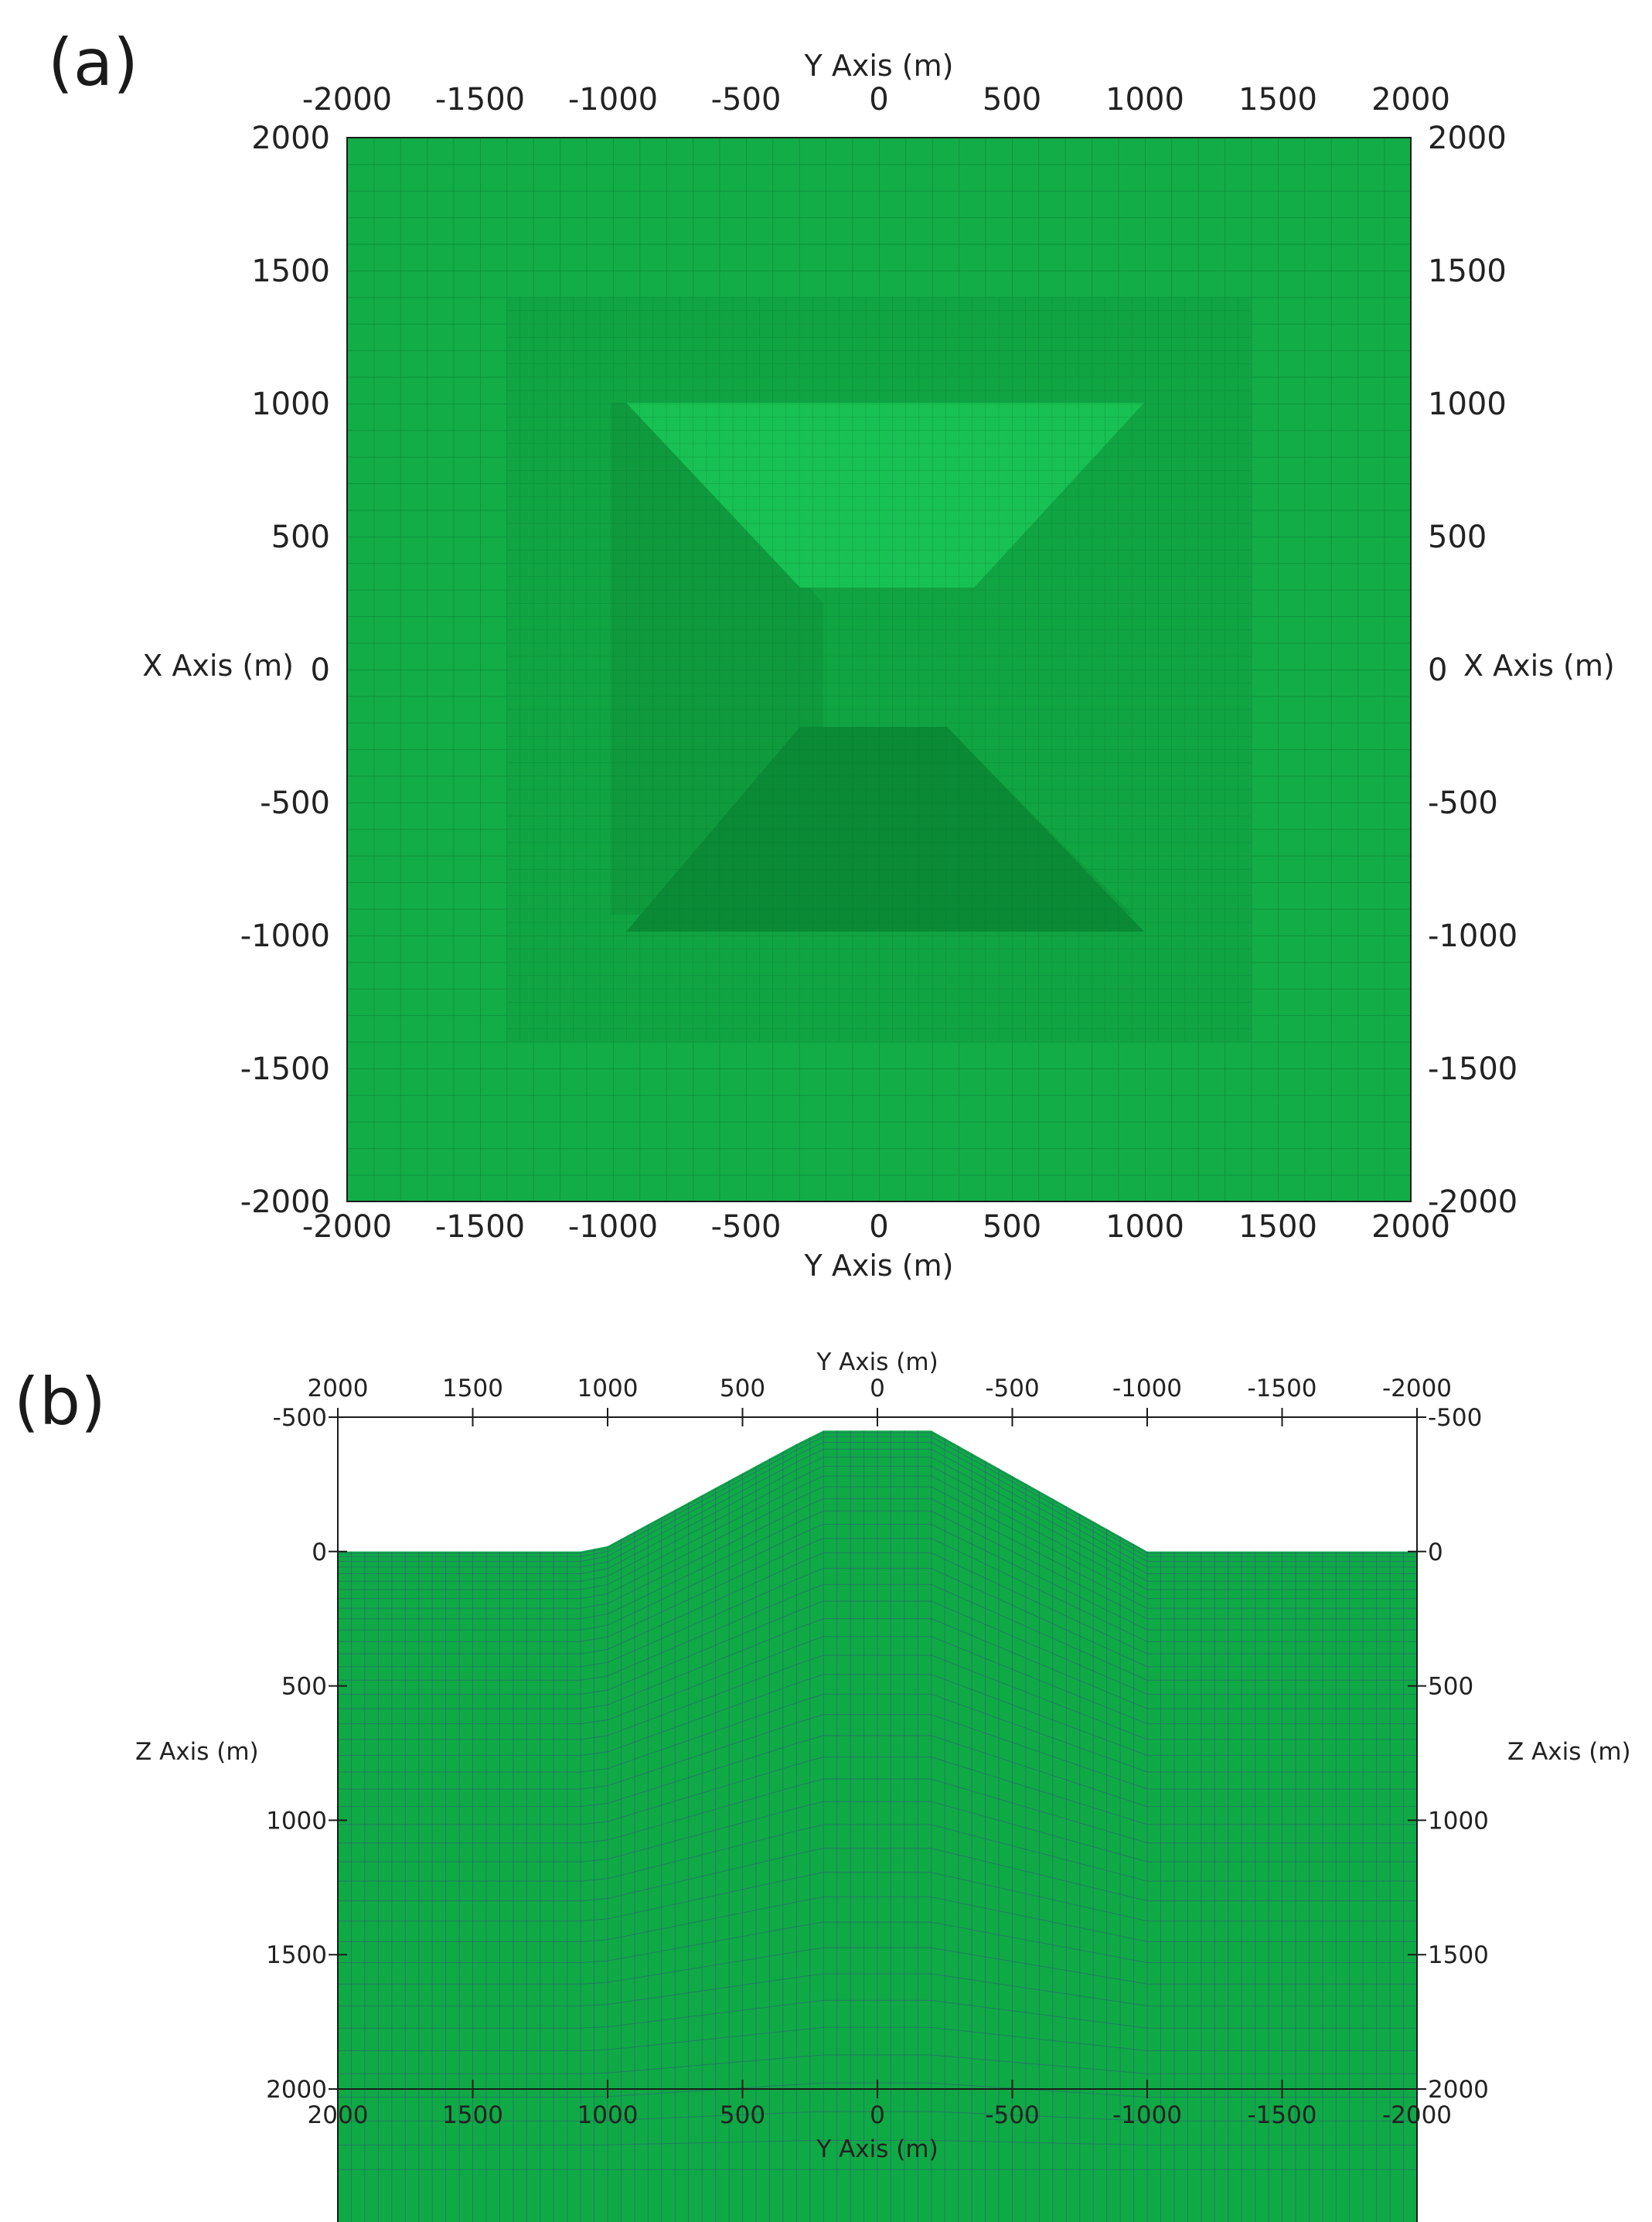 This screenshot has width=1652, height=2222. Describe the element at coordinates (877, 1388) in the screenshot. I see `section-top-tick-label: 0` at that location.